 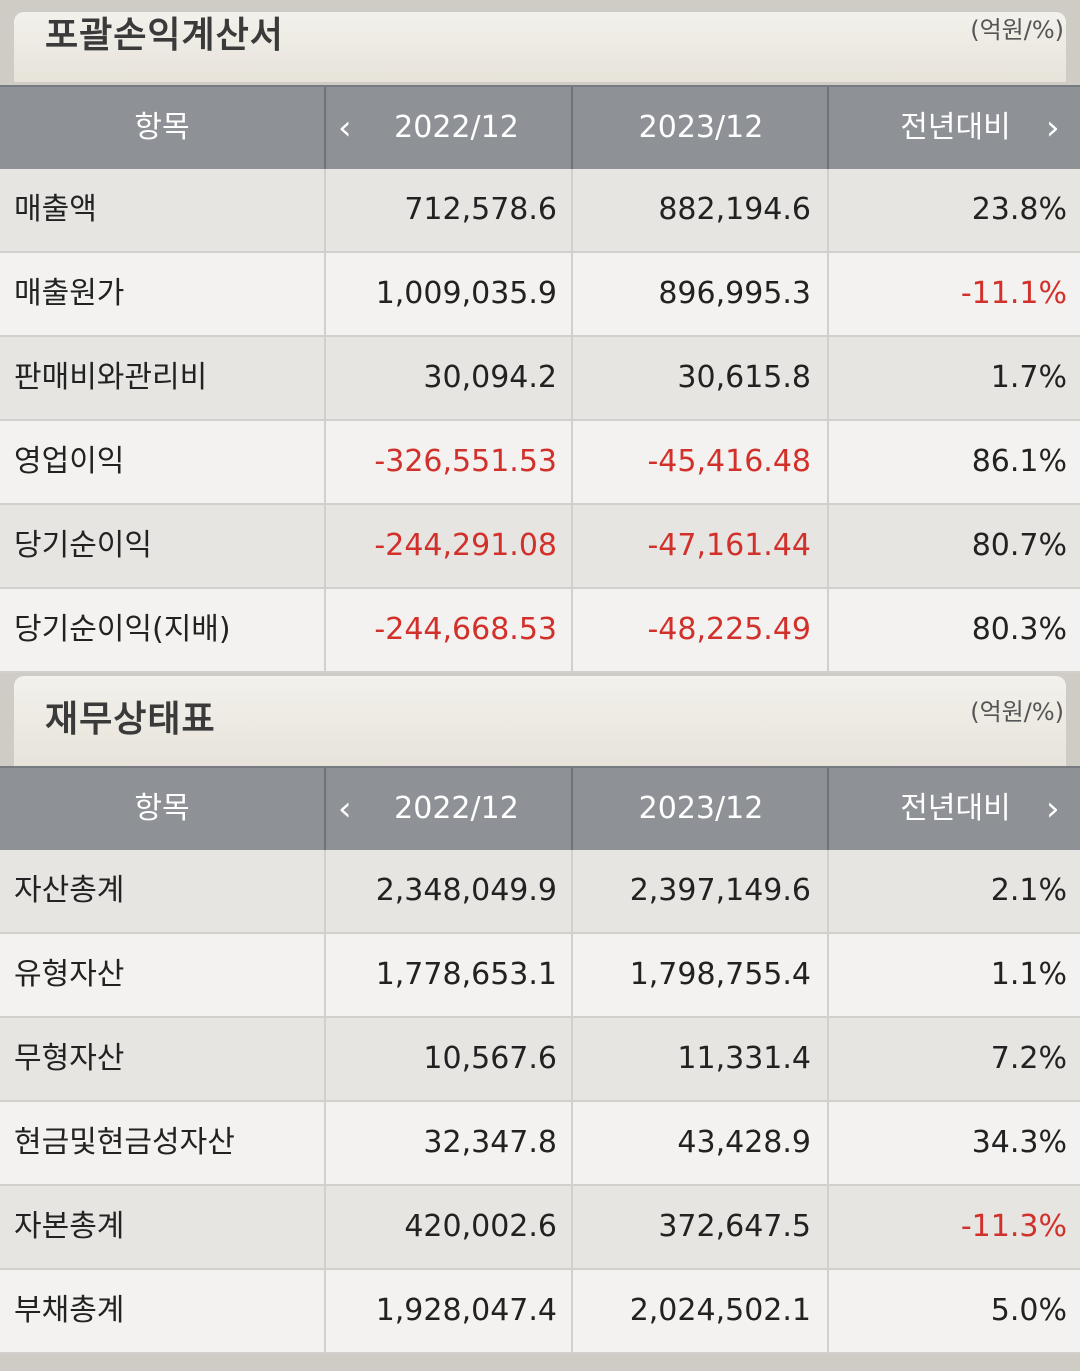 I want to click on row-label: 무형자산, so click(x=69, y=1058).